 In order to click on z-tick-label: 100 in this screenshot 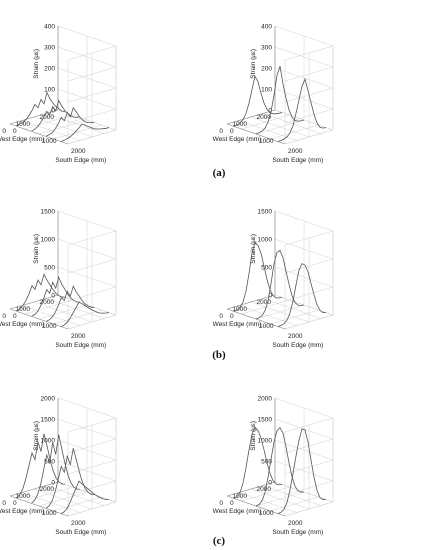, I will do `click(266, 90)`.